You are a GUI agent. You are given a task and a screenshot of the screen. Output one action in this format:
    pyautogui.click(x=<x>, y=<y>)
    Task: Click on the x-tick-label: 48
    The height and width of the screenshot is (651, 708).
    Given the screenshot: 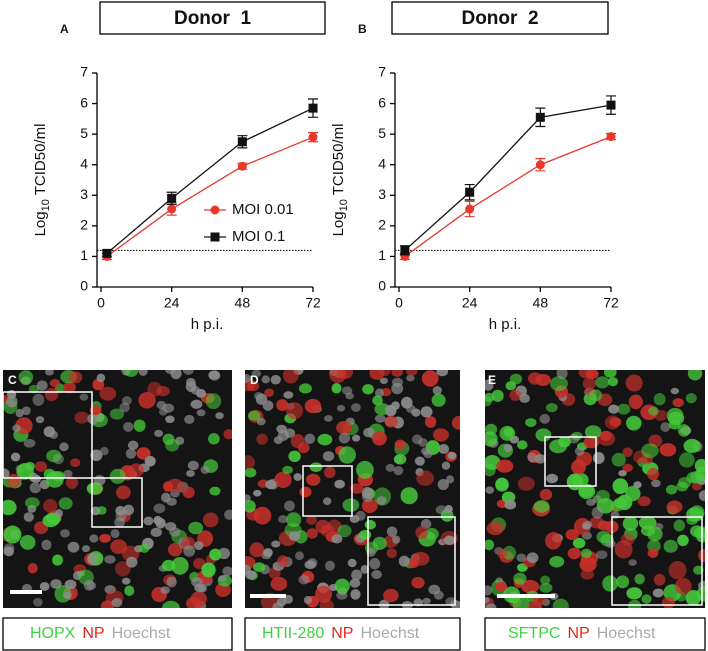 What is the action you would take?
    pyautogui.click(x=243, y=303)
    